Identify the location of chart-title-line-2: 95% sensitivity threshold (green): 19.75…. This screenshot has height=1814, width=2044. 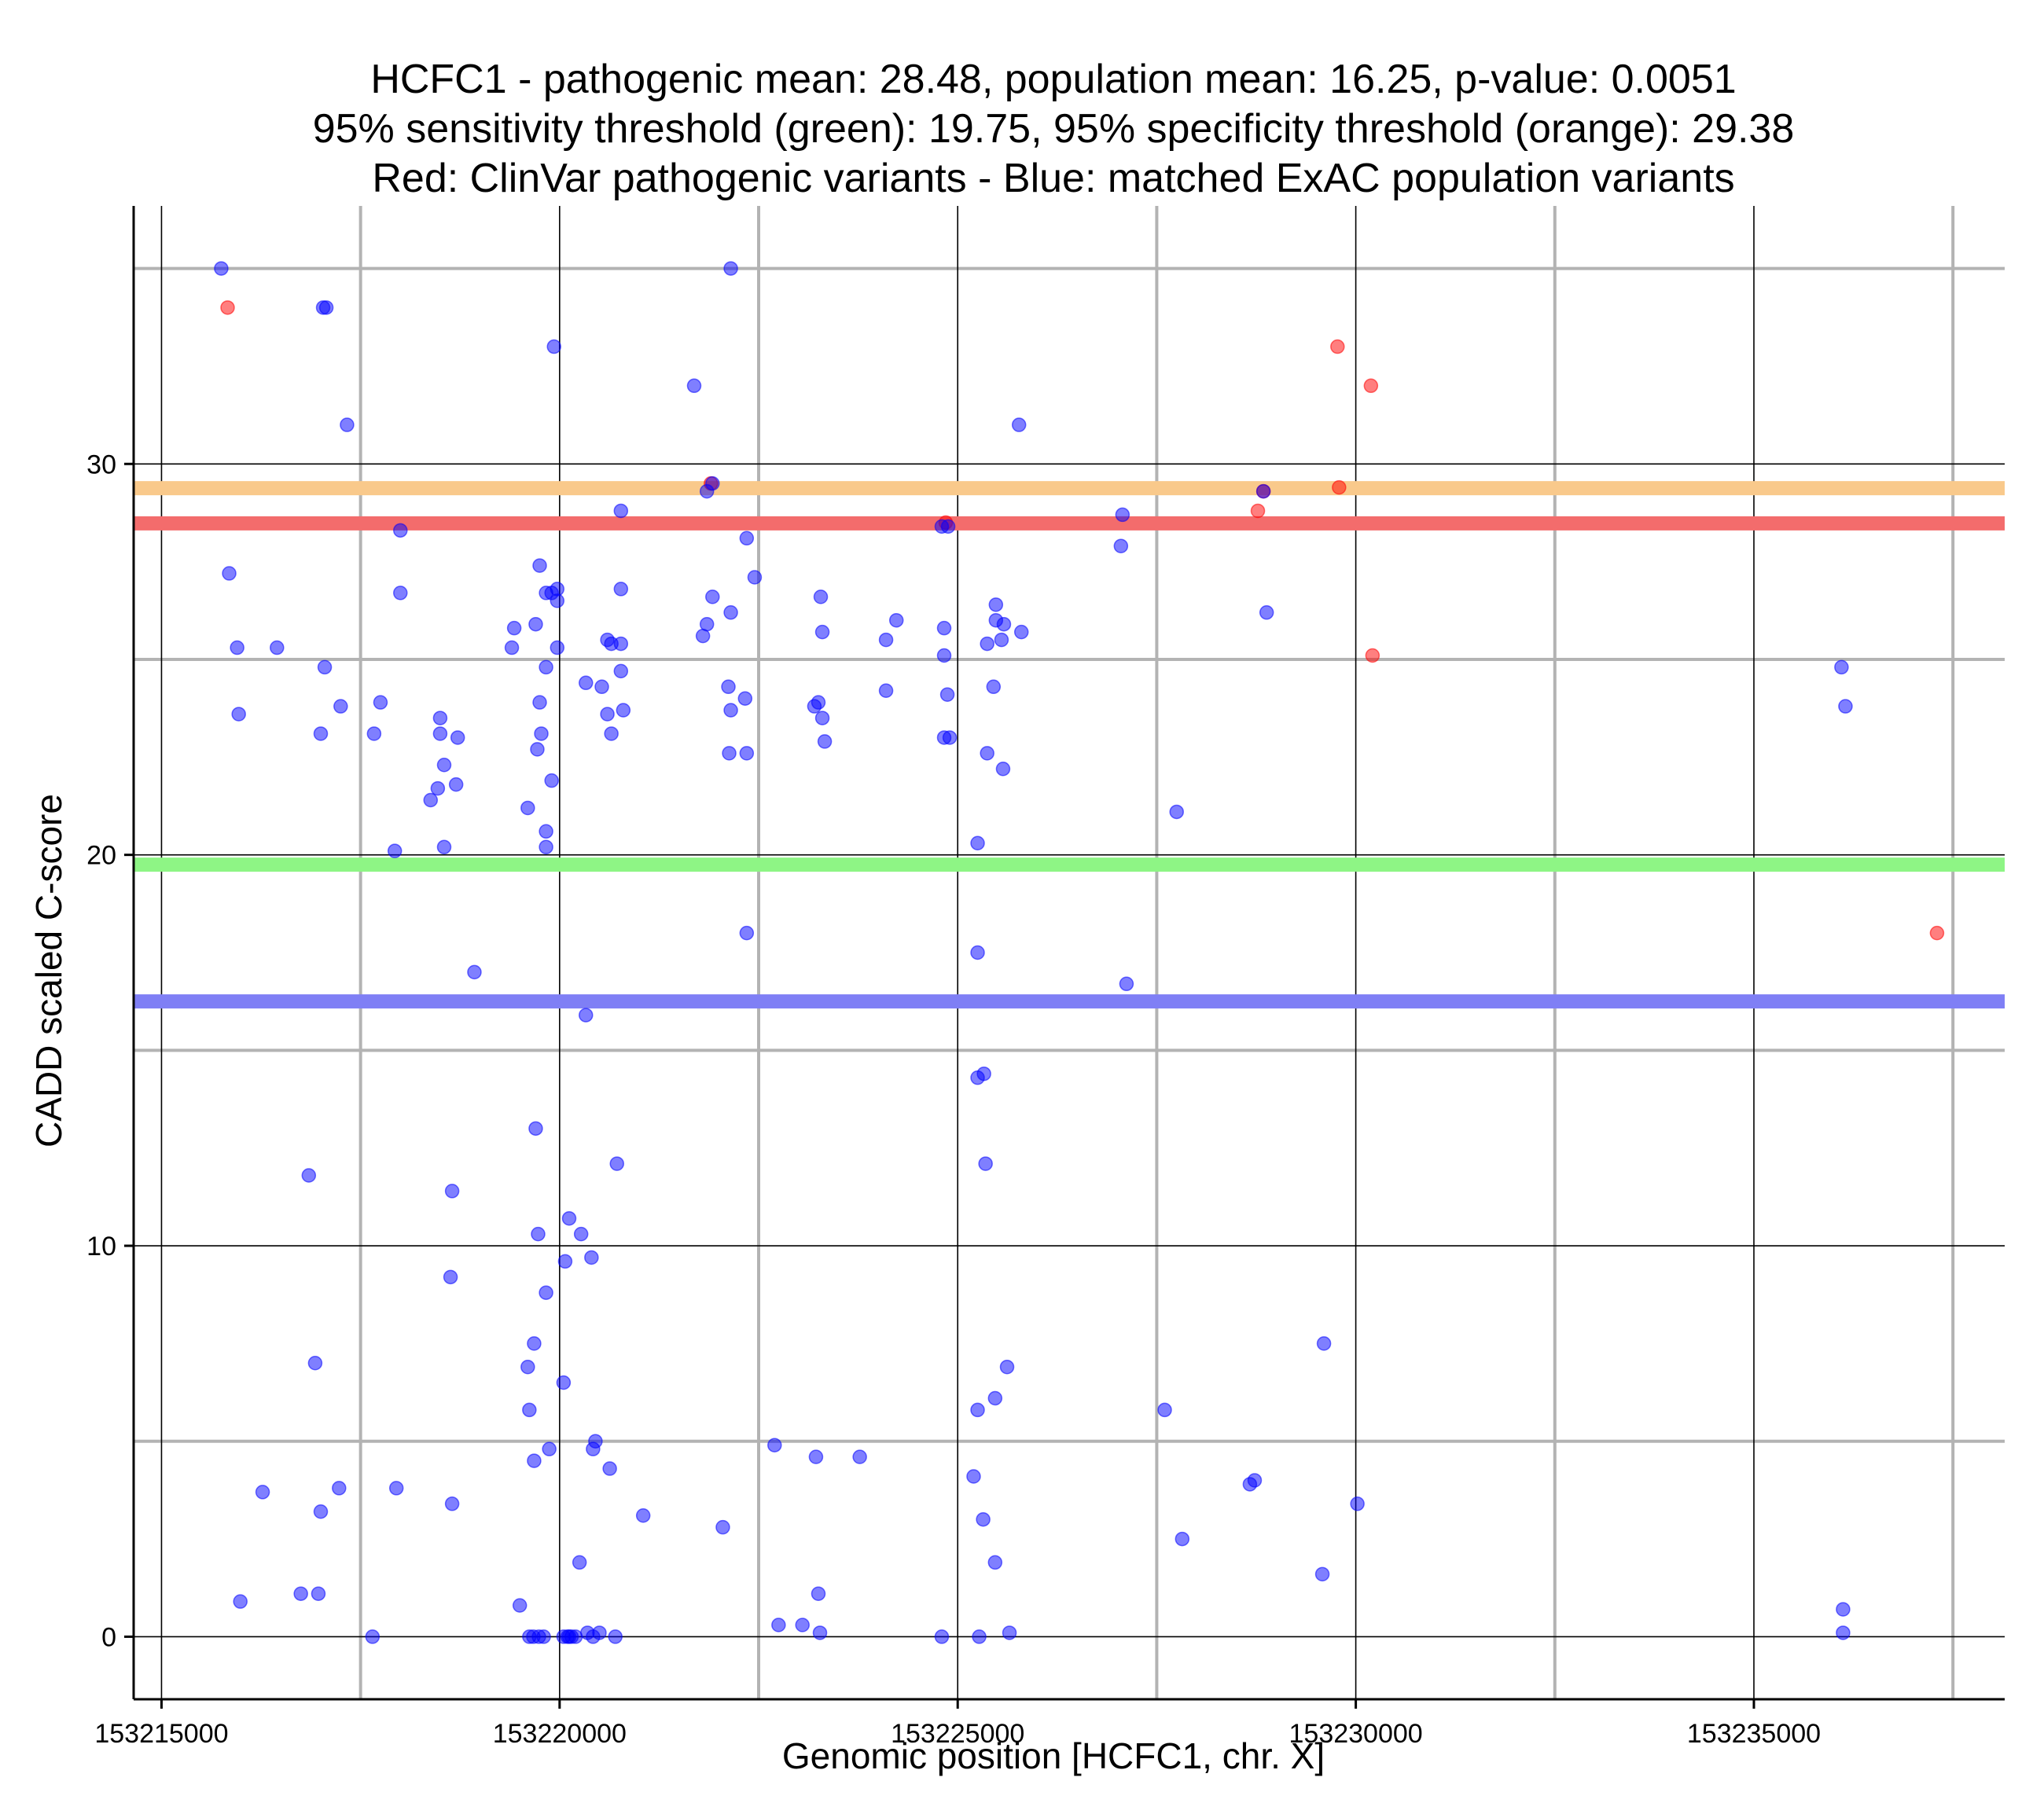
(1054, 129).